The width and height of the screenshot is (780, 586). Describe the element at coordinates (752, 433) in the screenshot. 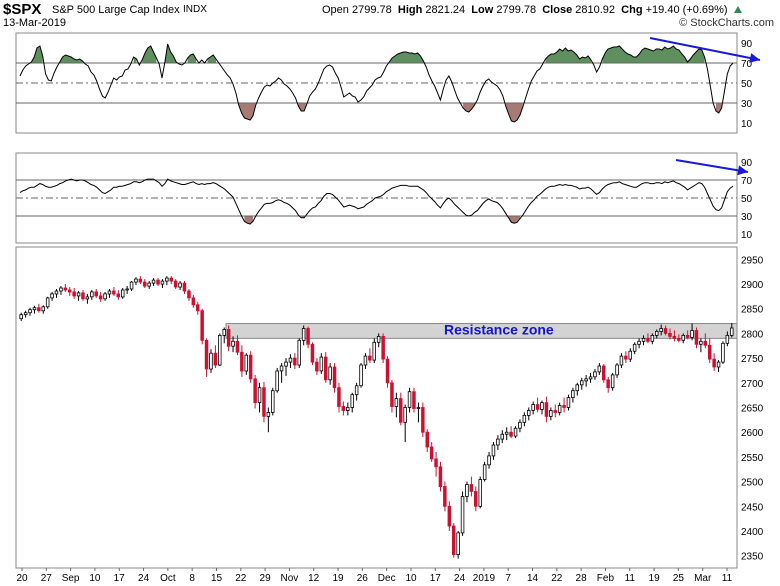

I see `price-tick-2600: 2600` at that location.